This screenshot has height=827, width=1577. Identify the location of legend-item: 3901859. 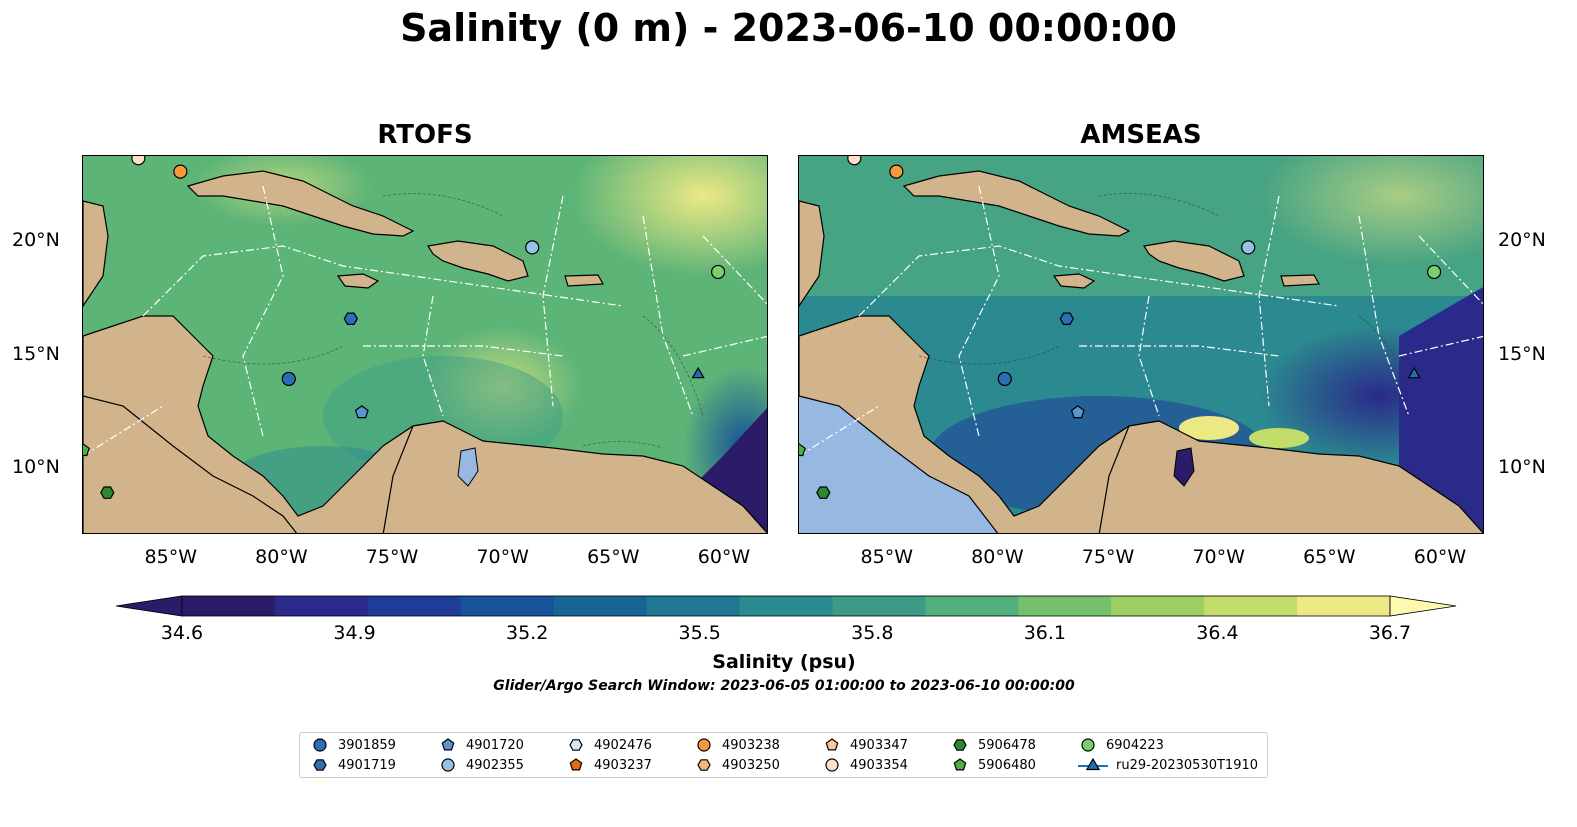
(353, 745).